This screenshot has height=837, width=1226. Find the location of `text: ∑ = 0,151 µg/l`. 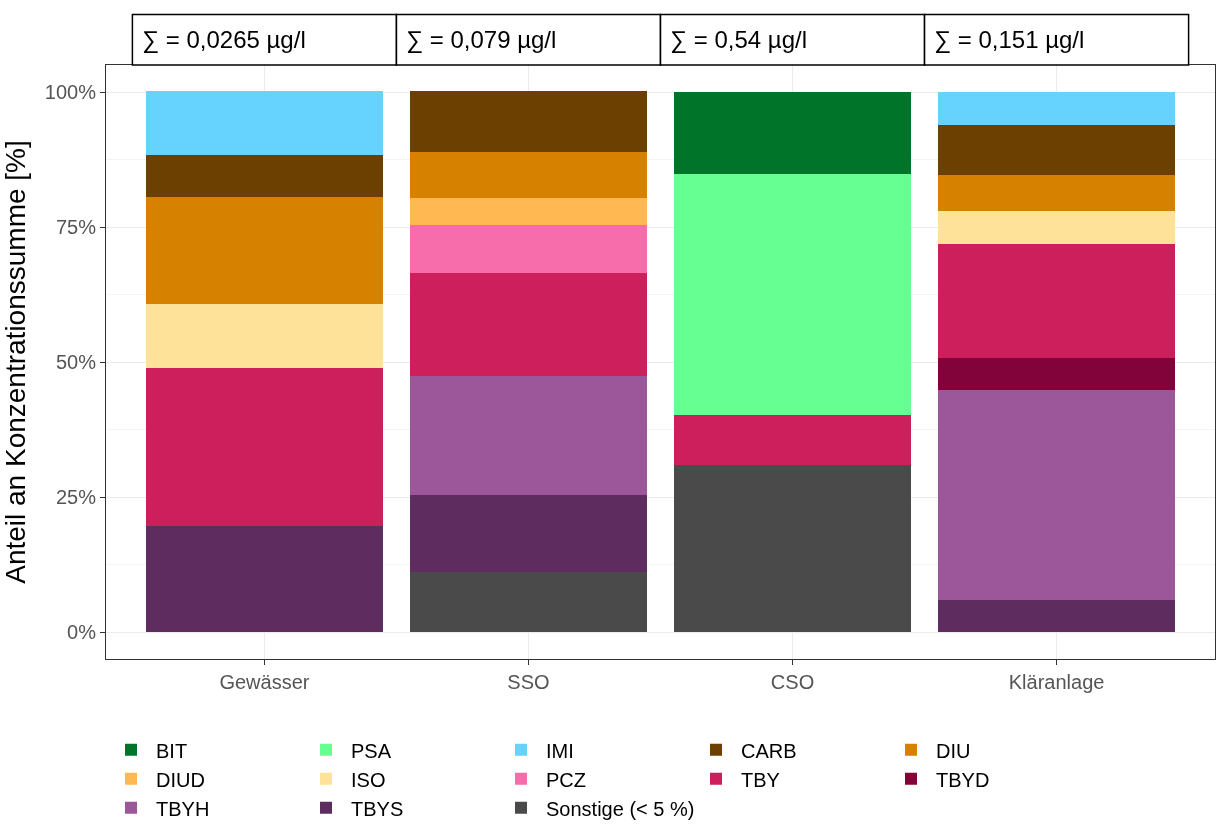

text: ∑ = 0,151 µg/l is located at coordinates (1009, 40).